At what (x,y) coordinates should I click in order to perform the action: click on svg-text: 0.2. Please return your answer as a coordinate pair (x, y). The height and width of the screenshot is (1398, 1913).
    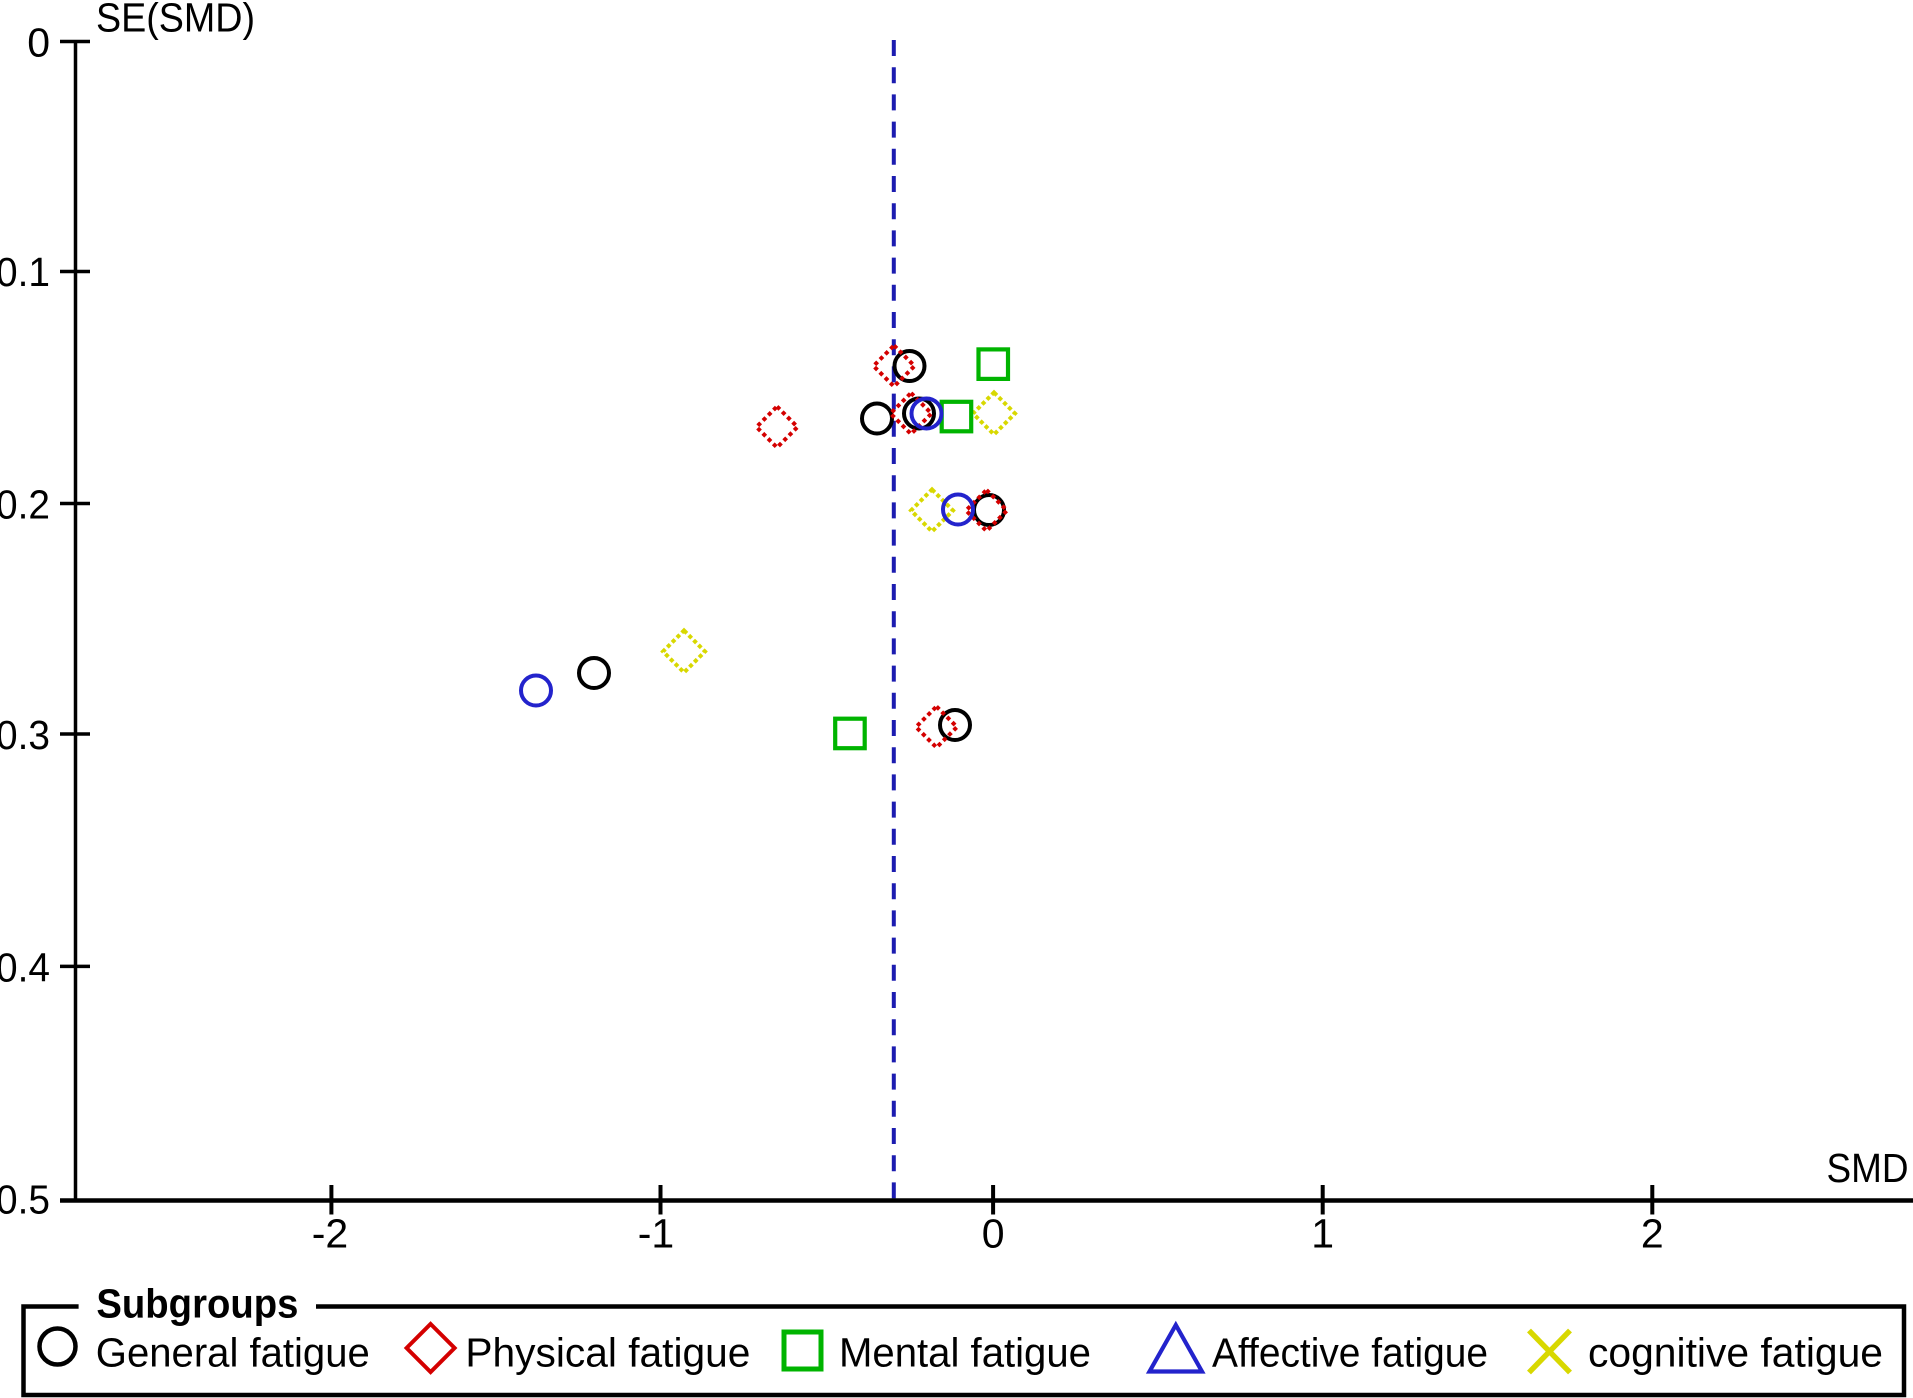
    Looking at the image, I should click on (25, 505).